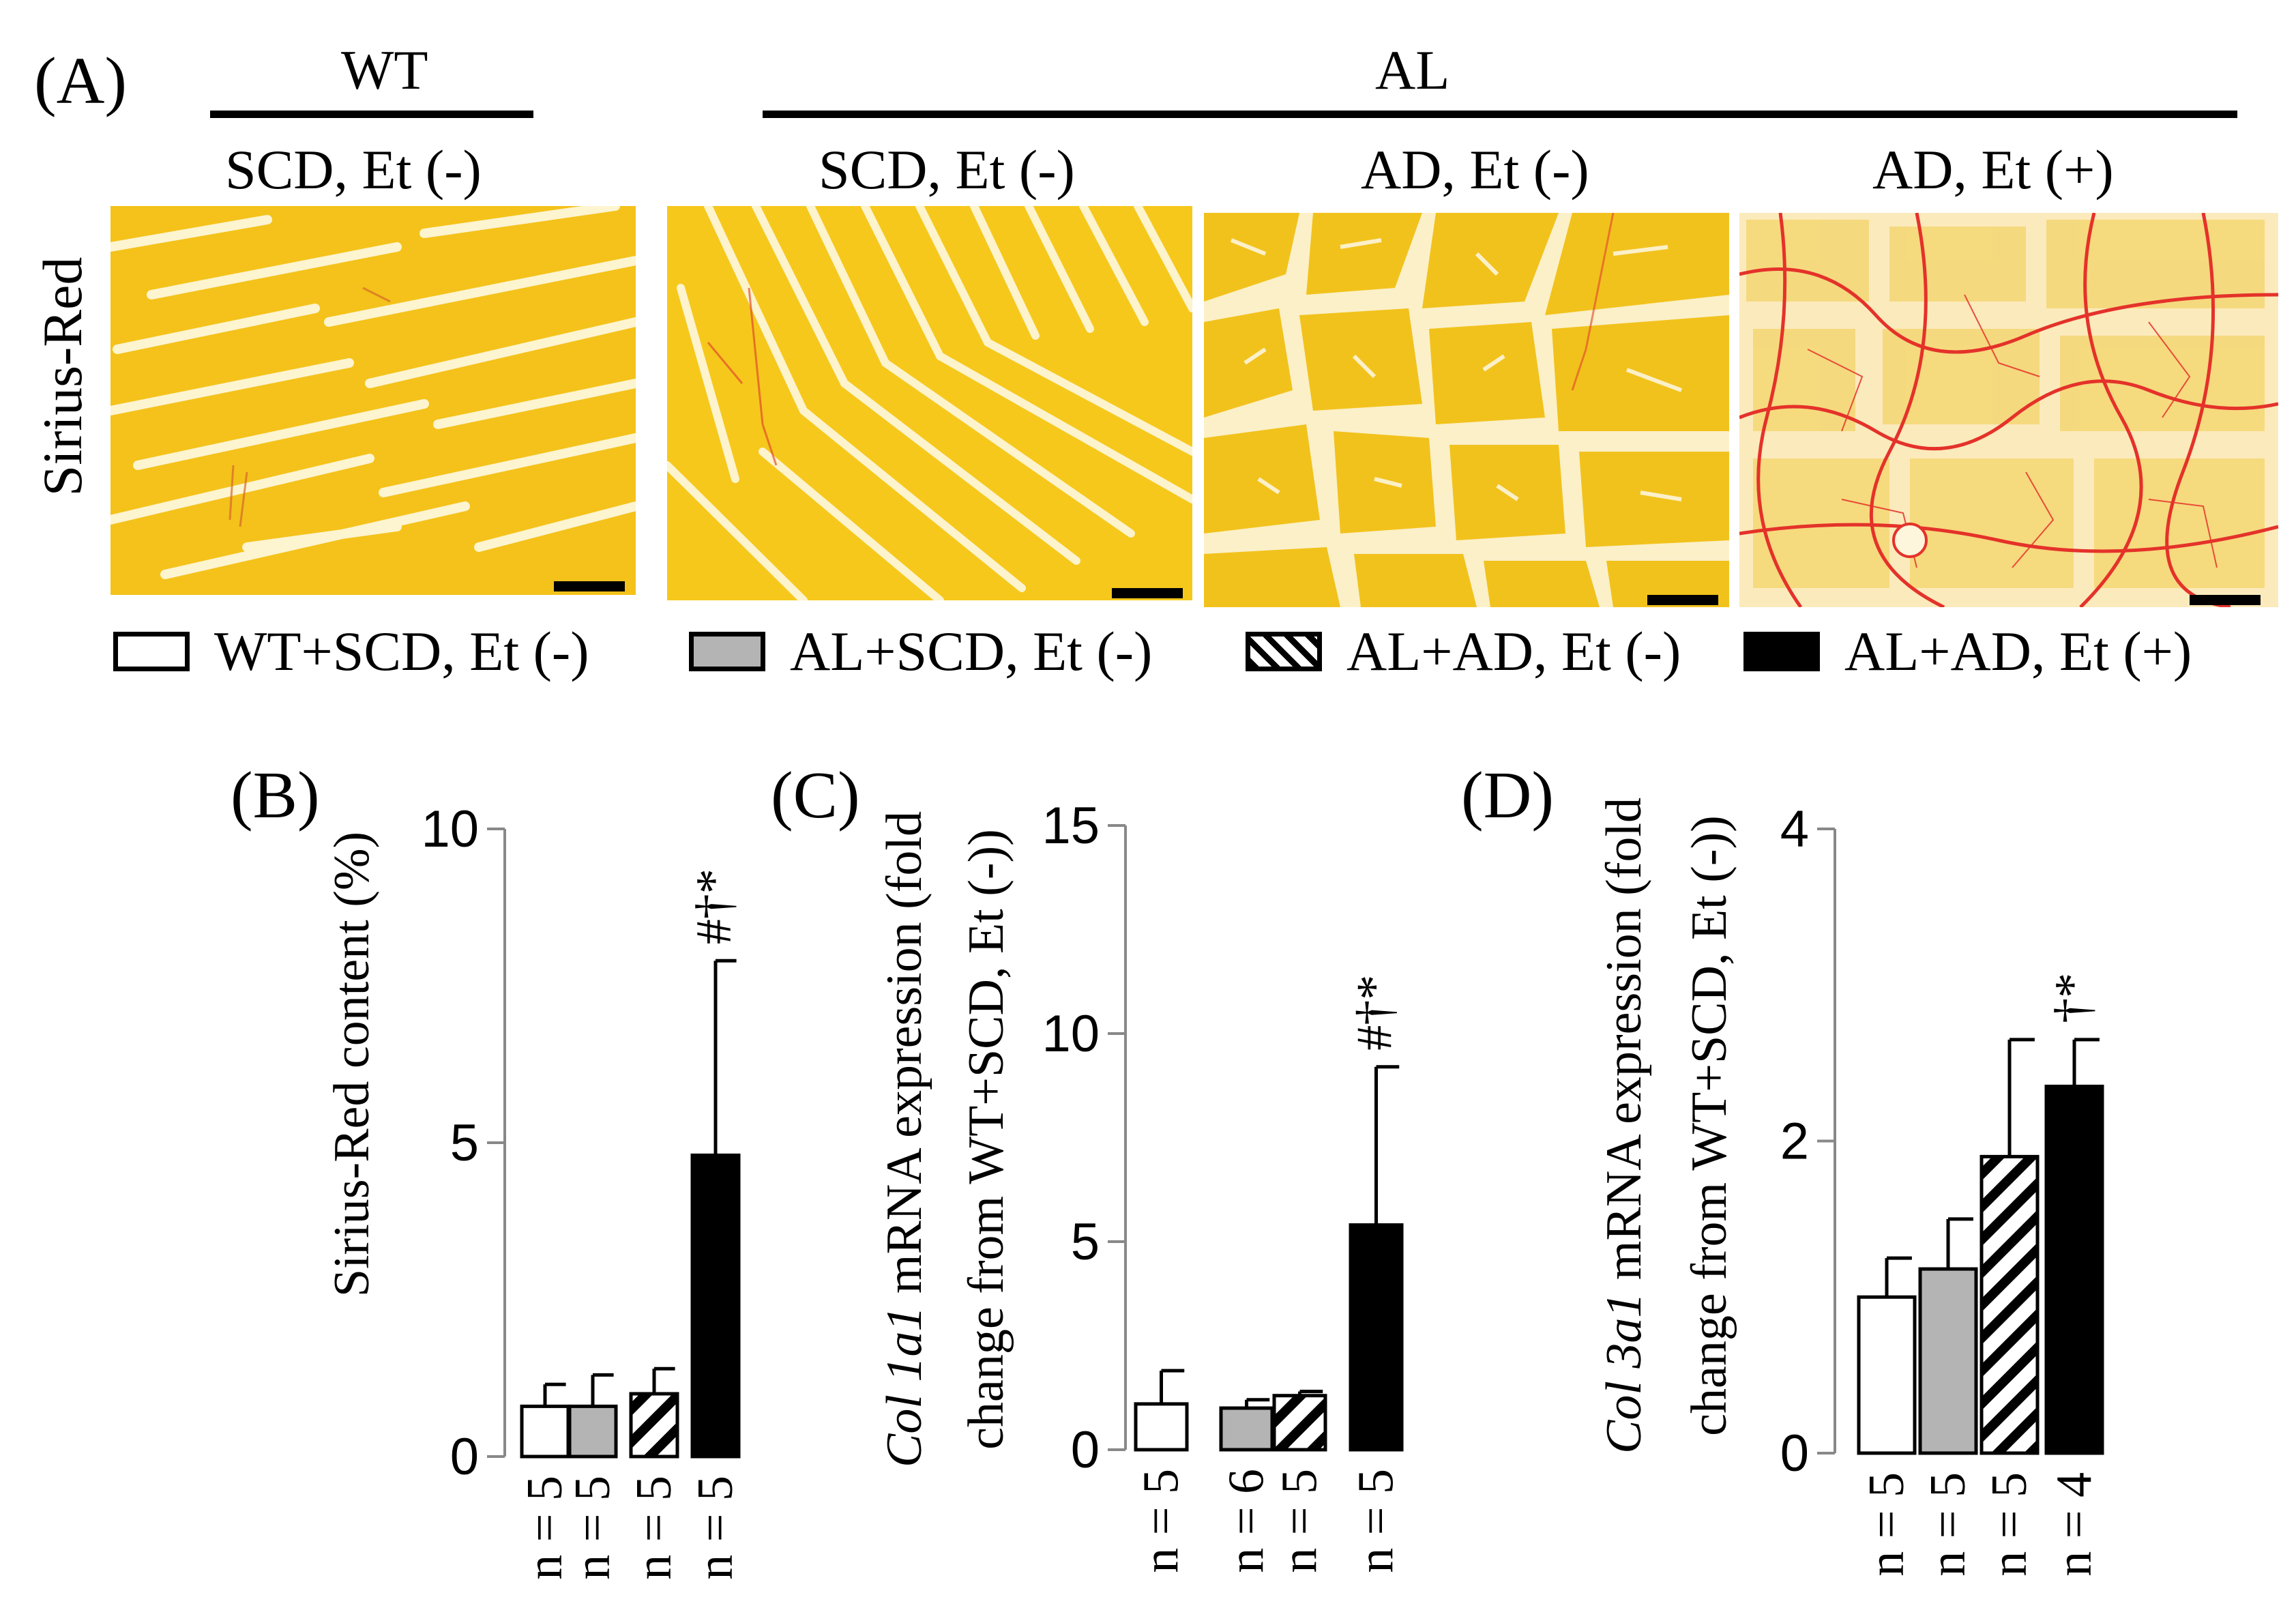 Image resolution: width=2296 pixels, height=1623 pixels. I want to click on y-tick-label: 2, so click(1795, 1142).